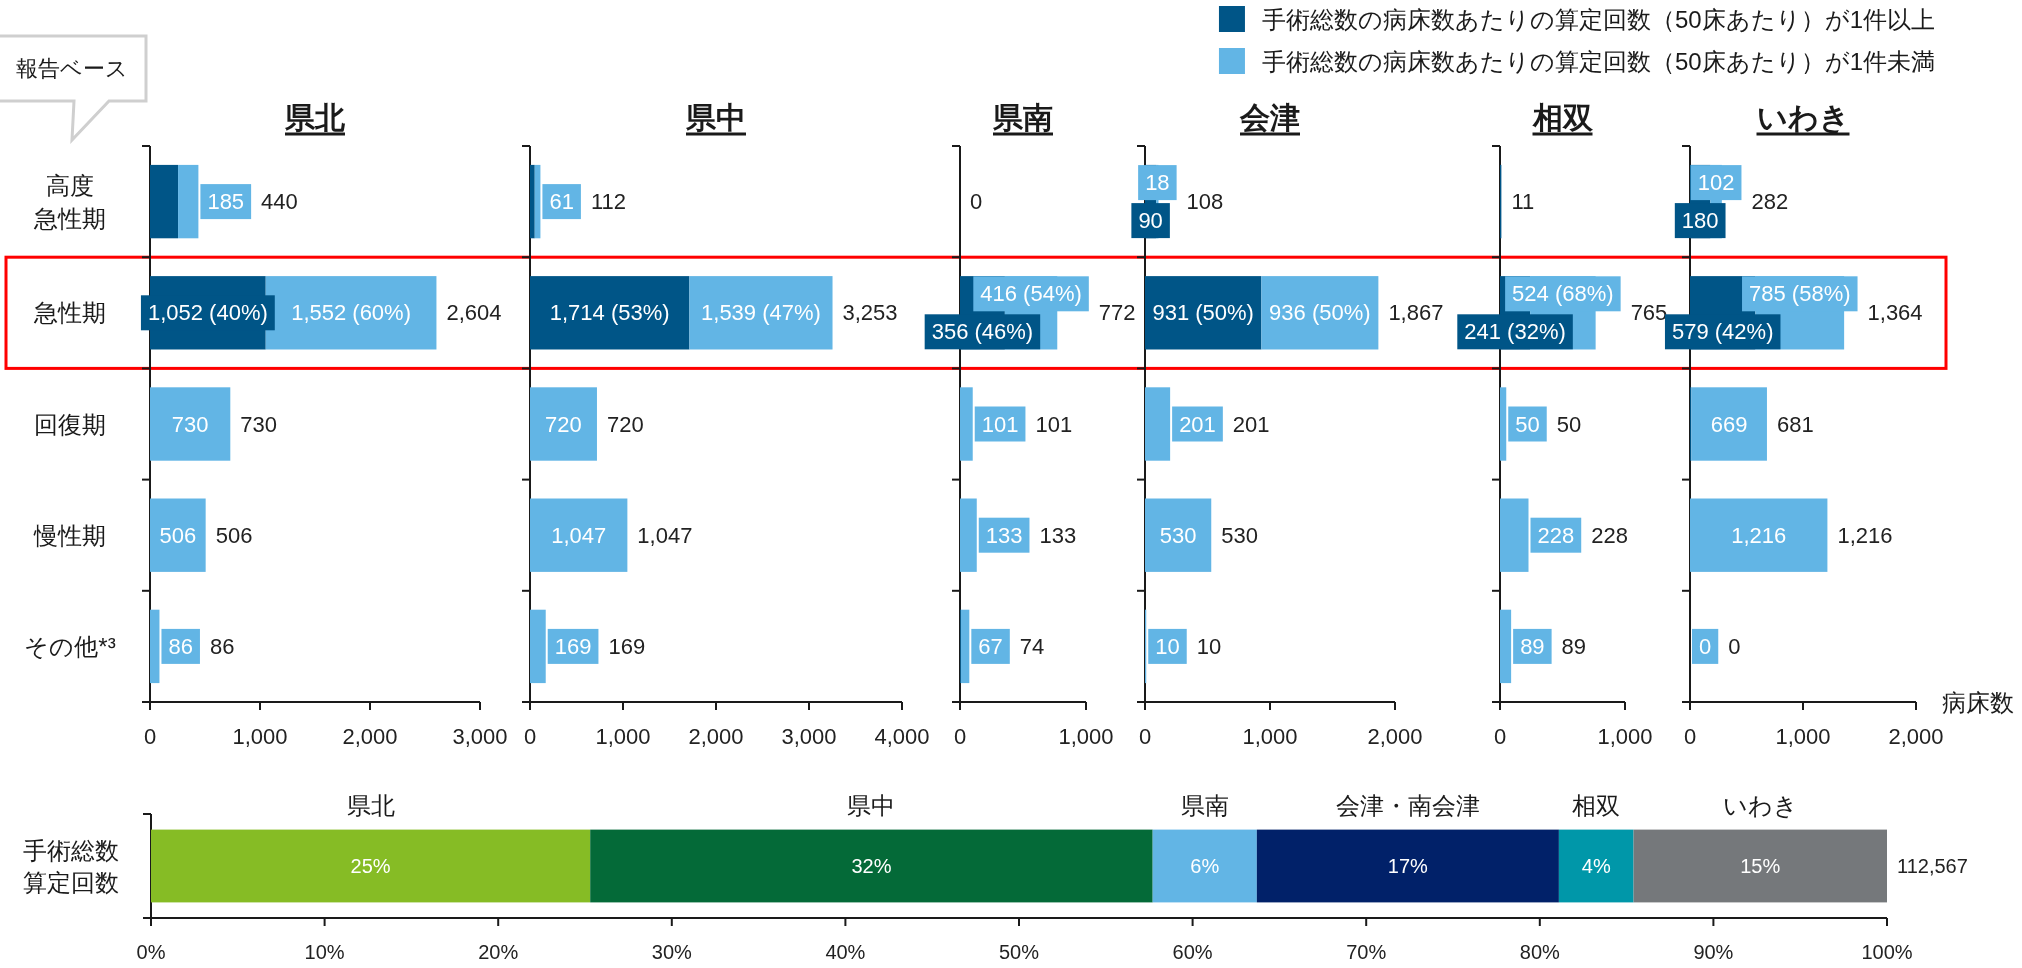 The image size is (2022, 968). What do you see at coordinates (151, 952) in the screenshot?
I see `x-tick-label: 0%` at bounding box center [151, 952].